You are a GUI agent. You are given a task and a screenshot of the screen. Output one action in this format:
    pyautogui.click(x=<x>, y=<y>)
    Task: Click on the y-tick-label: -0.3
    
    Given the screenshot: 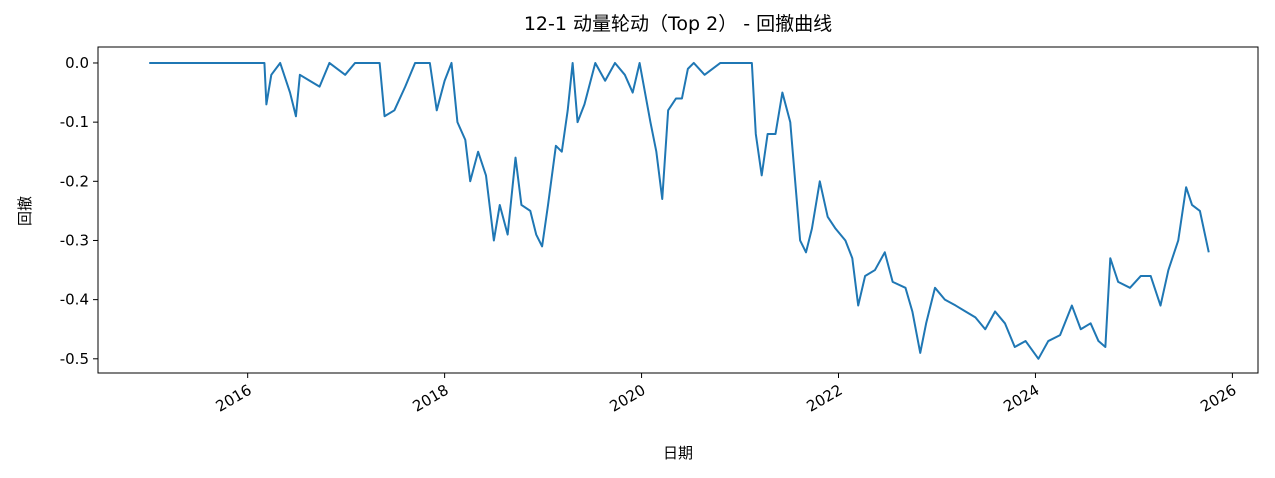 What is the action you would take?
    pyautogui.click(x=74, y=240)
    